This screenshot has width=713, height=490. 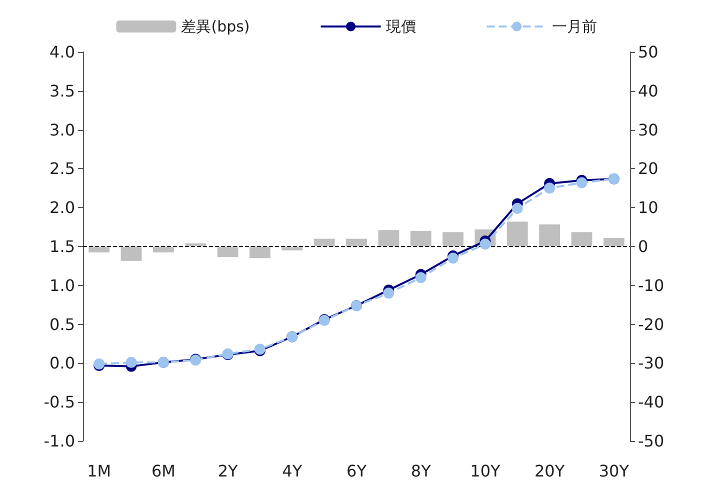 I want to click on x-tick-label: 1M, so click(x=99, y=471).